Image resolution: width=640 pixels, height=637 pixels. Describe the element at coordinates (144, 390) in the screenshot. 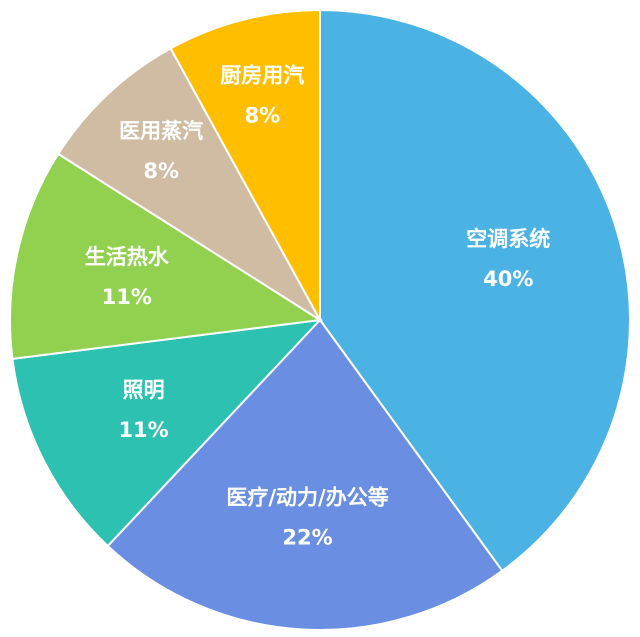

I see `slice-category-label: 照明` at that location.